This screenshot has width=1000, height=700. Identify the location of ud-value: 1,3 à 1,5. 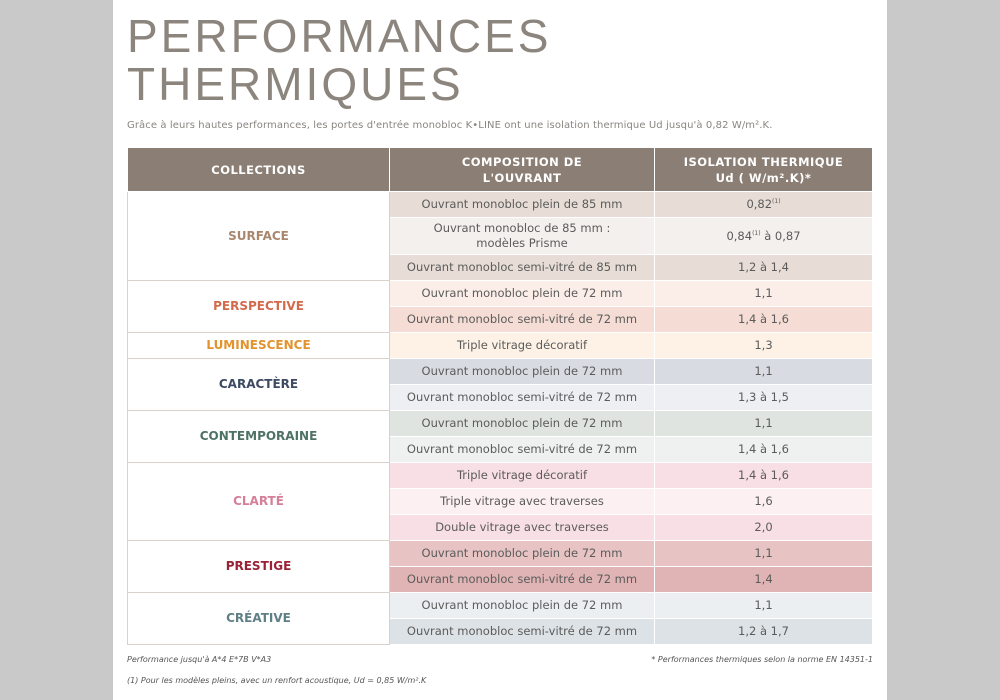
(763, 397).